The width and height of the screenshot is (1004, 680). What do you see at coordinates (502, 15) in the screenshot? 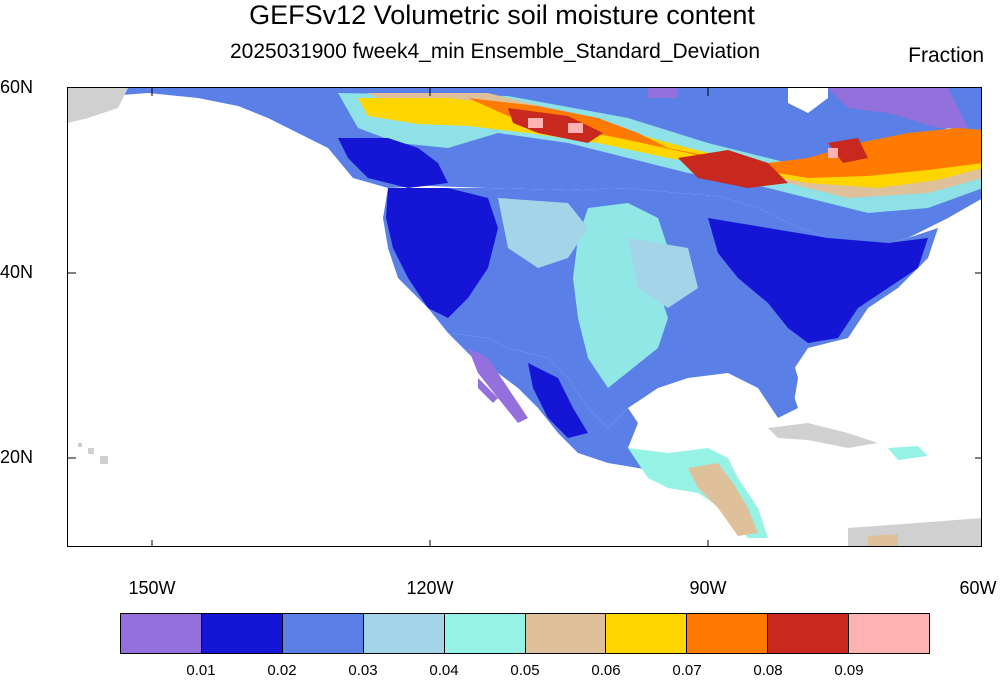
I see `map-title: GEFSv12 Volumetric soil moisture content` at bounding box center [502, 15].